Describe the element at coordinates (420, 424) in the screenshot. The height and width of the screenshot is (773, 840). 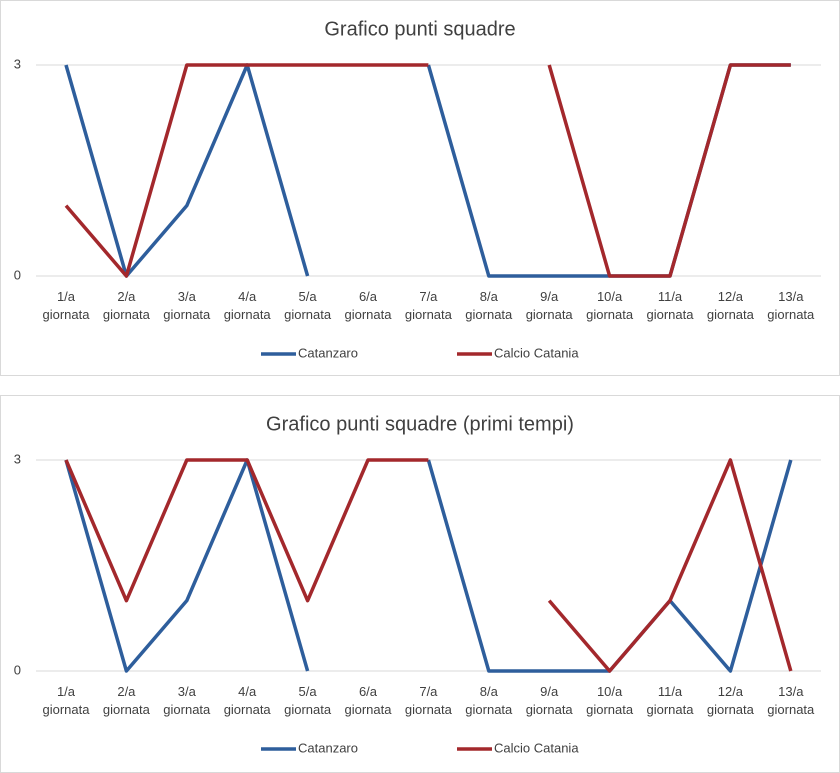
I see `chart-title: Grafico punti squadre (primi tempi)` at that location.